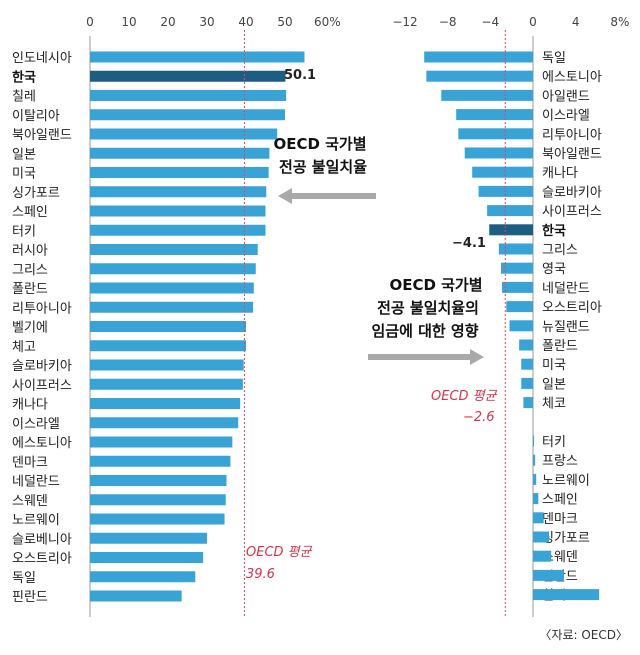 This screenshot has width=640, height=655. Describe the element at coordinates (560, 500) in the screenshot. I see `right-category-label: 스페인` at that location.